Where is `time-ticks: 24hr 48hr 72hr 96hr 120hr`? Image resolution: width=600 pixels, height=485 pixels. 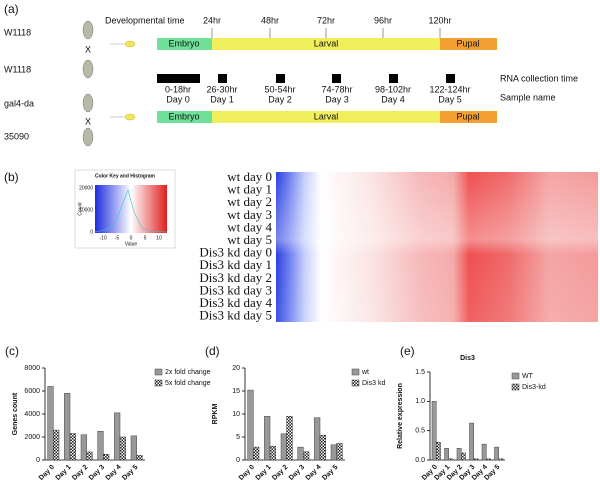
time-ticks: 24hr 48hr 72hr 96hr 120hr is located at coordinates (327, 26).